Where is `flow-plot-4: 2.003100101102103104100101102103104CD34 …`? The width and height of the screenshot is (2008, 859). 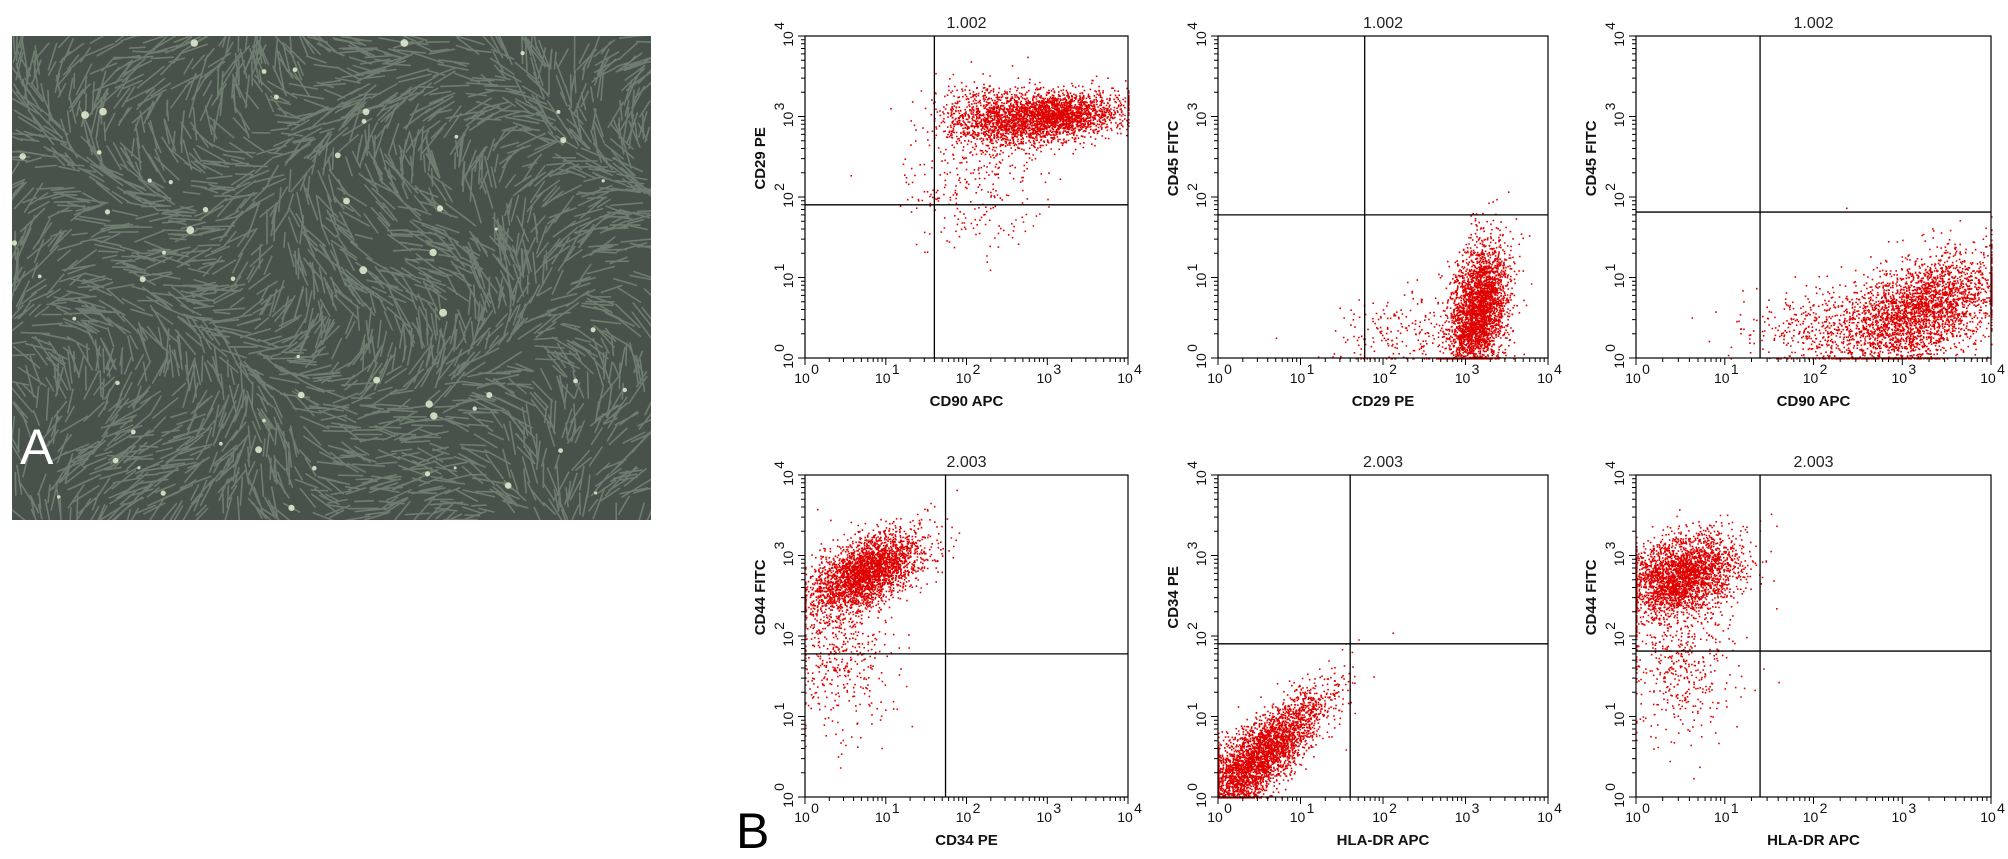 flow-plot-4: 2.003100101102103104100101102103104CD34 … is located at coordinates (947, 651).